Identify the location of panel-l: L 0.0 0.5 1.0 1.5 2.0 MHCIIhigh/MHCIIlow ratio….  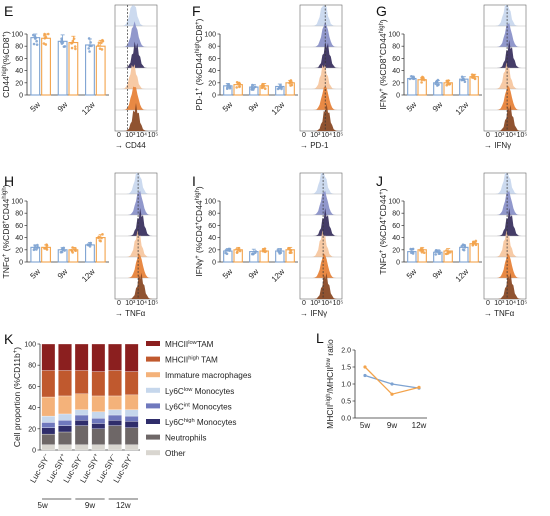
(371, 380).